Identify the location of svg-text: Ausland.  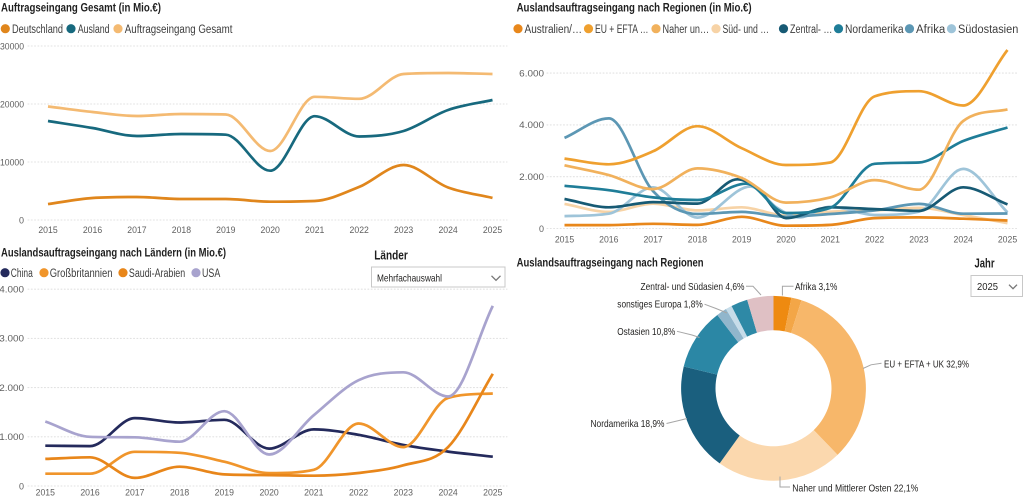
(94, 30).